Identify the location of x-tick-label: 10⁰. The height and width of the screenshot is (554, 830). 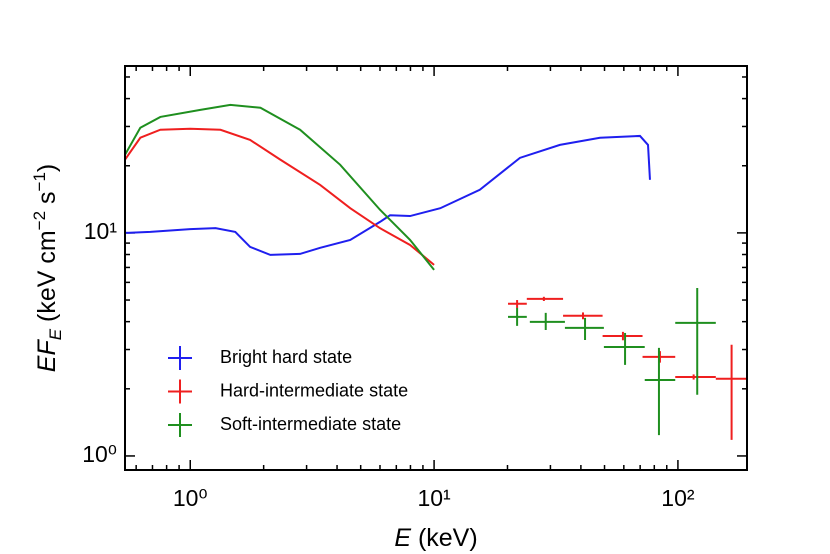
(190, 498).